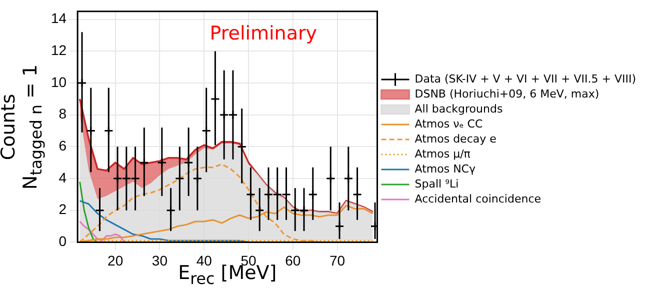  What do you see at coordinates (525, 79) in the screenshot?
I see `legend-label: Data (SK-IV + V + VI + VII + VII.5 + VIII)` at bounding box center [525, 79].